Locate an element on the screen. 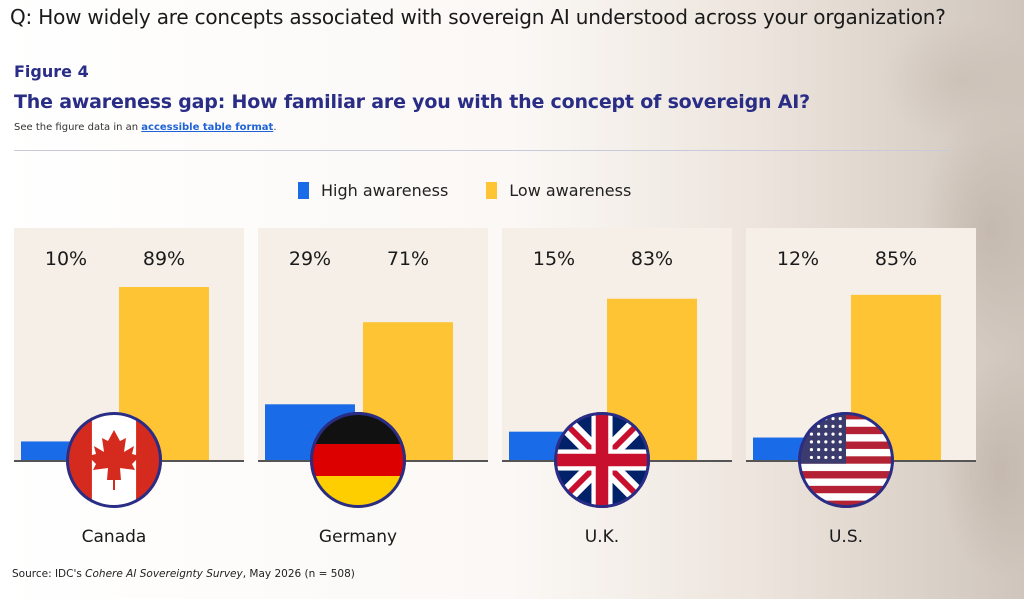 The height and width of the screenshot is (599, 1024). data-label-low: 85% is located at coordinates (896, 259).